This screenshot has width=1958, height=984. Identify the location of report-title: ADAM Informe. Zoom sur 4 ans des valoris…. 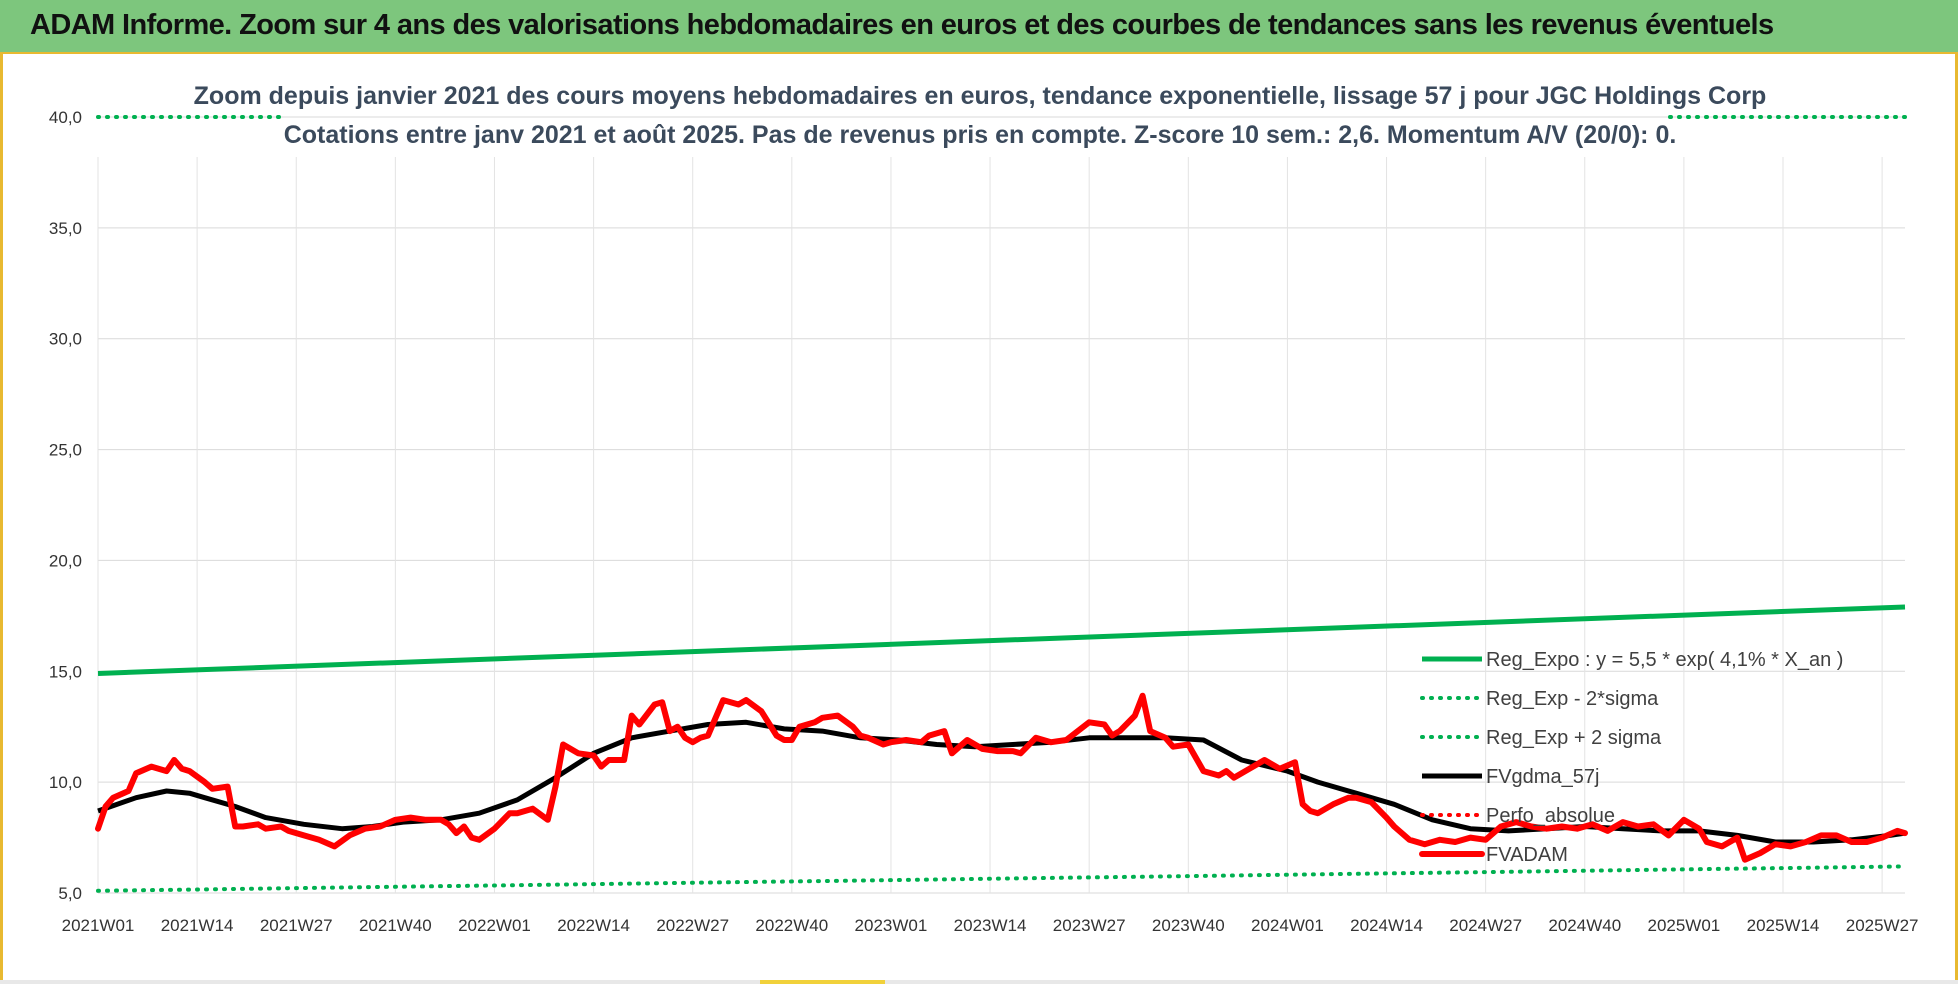
(902, 25).